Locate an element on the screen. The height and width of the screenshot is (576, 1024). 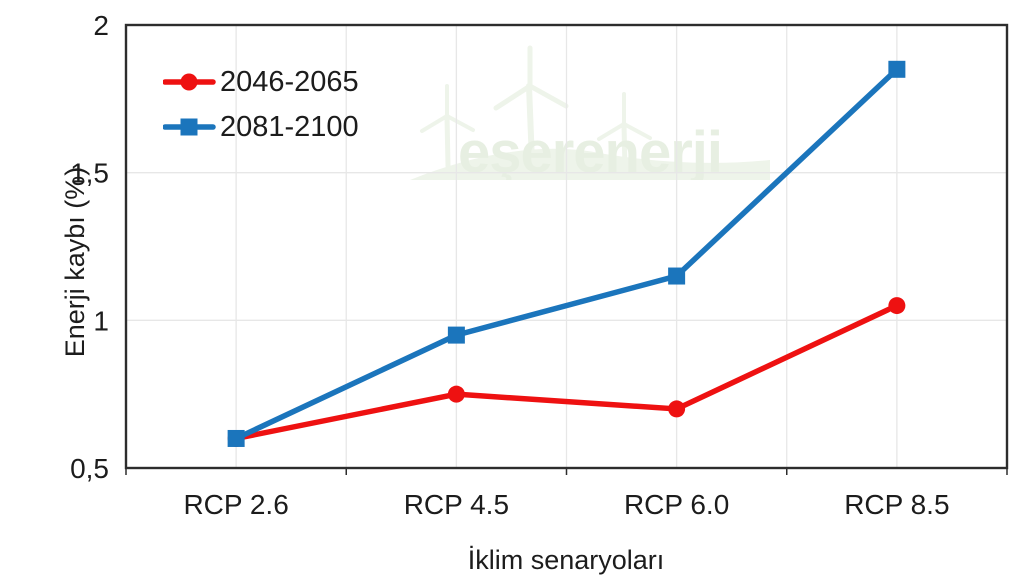
y-tick-label: 1 is located at coordinates (101, 320).